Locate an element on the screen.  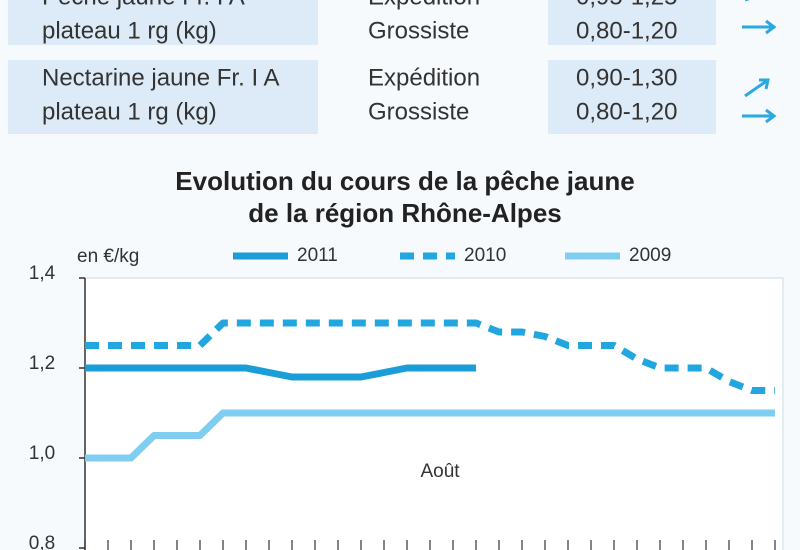
y-tick-label: 1,0 is located at coordinates (42, 453).